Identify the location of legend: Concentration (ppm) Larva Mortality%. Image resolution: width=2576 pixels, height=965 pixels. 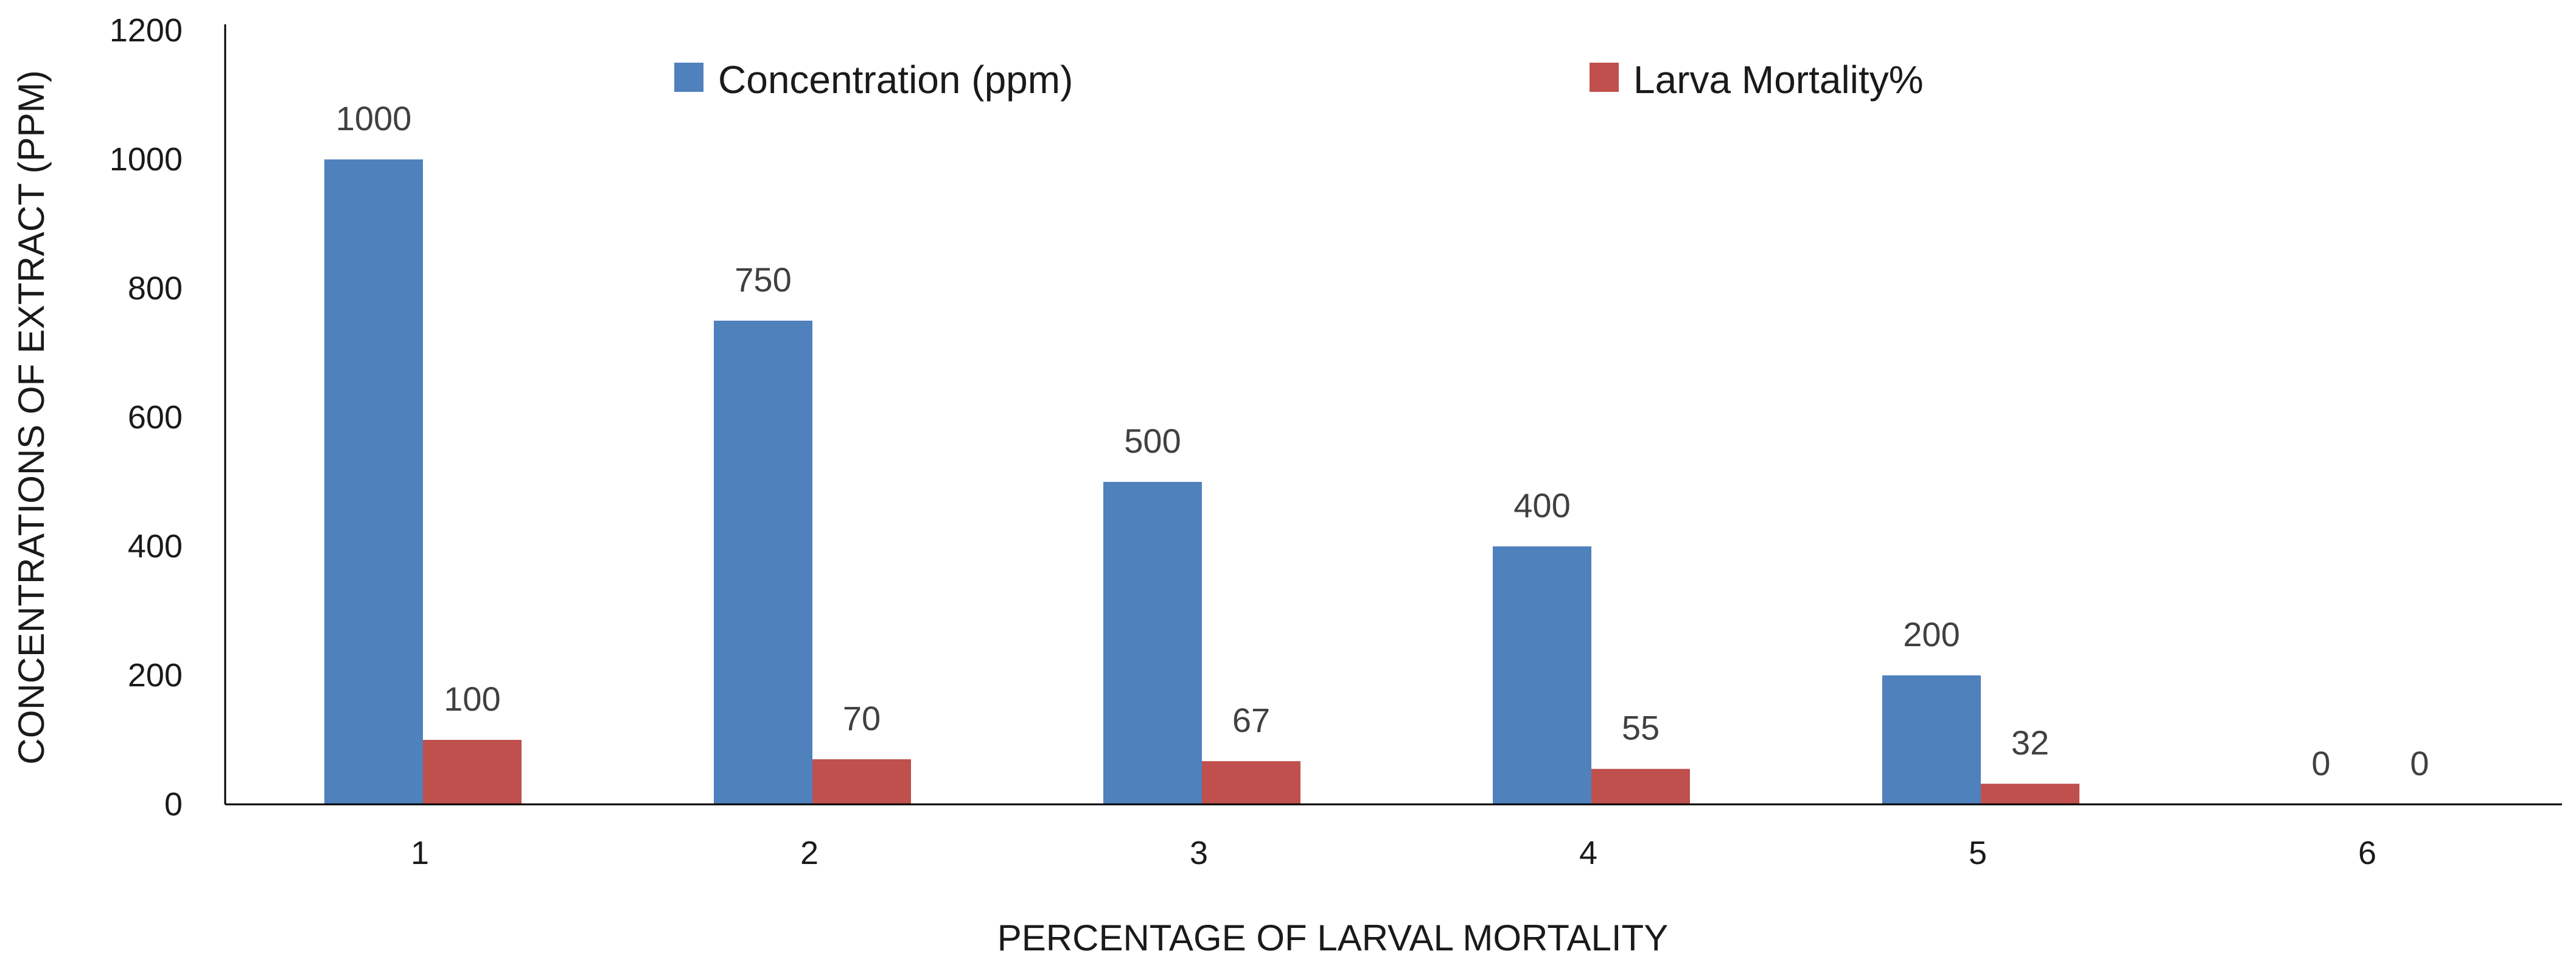
(1299, 80).